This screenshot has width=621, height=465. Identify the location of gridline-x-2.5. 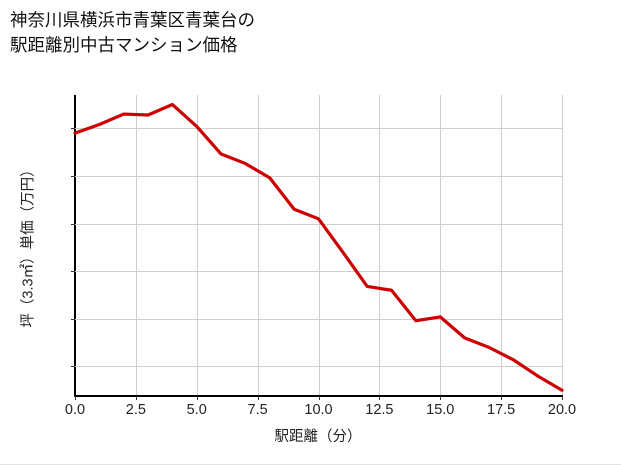
(136, 245).